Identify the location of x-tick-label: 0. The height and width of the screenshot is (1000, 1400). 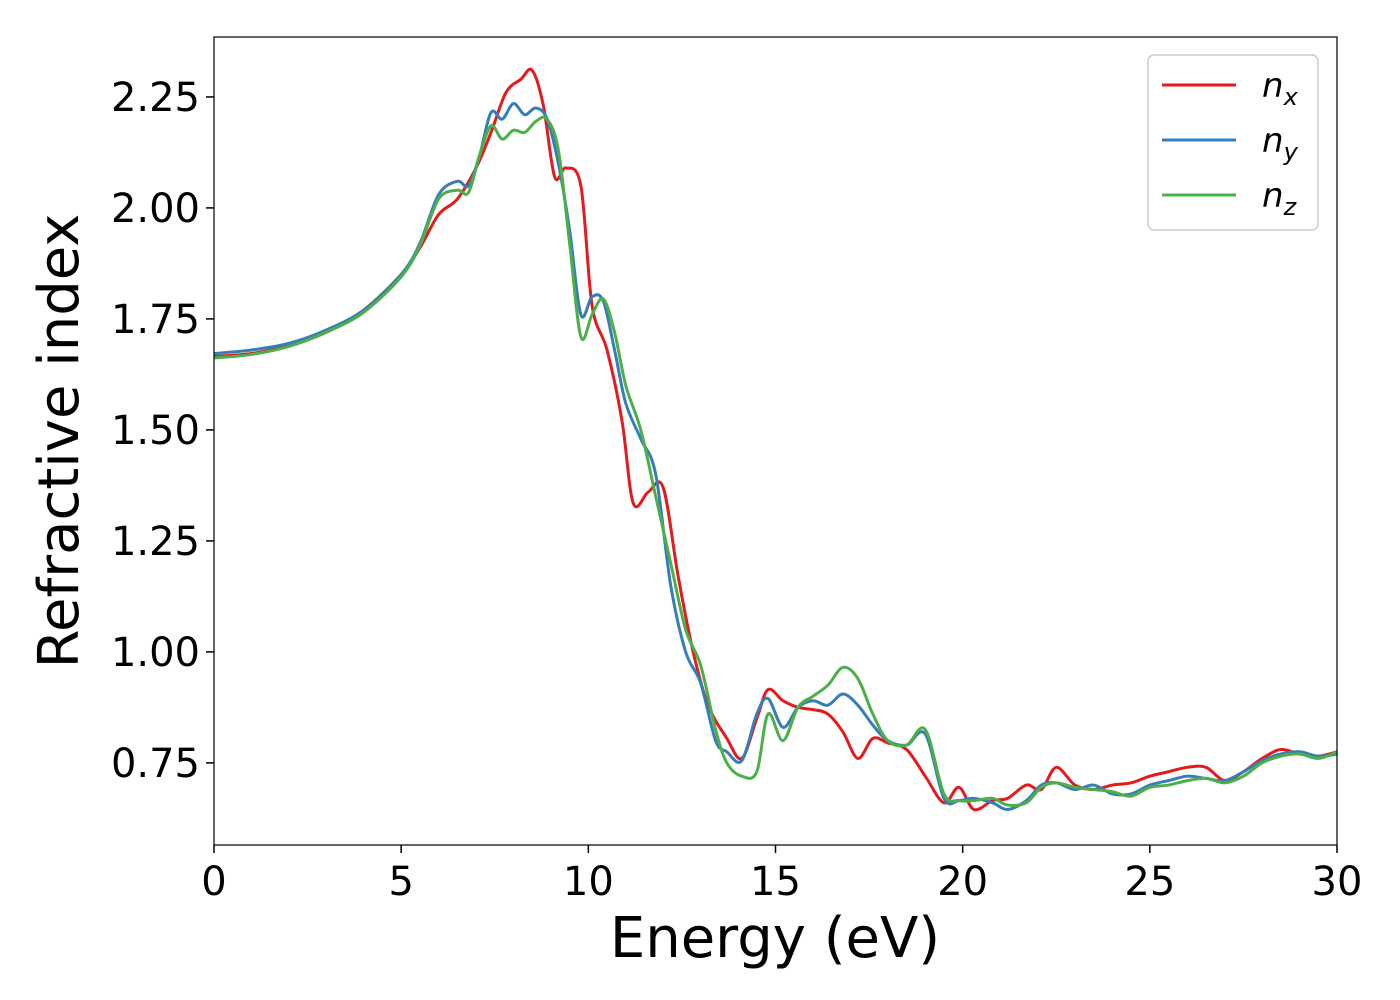
(213, 882).